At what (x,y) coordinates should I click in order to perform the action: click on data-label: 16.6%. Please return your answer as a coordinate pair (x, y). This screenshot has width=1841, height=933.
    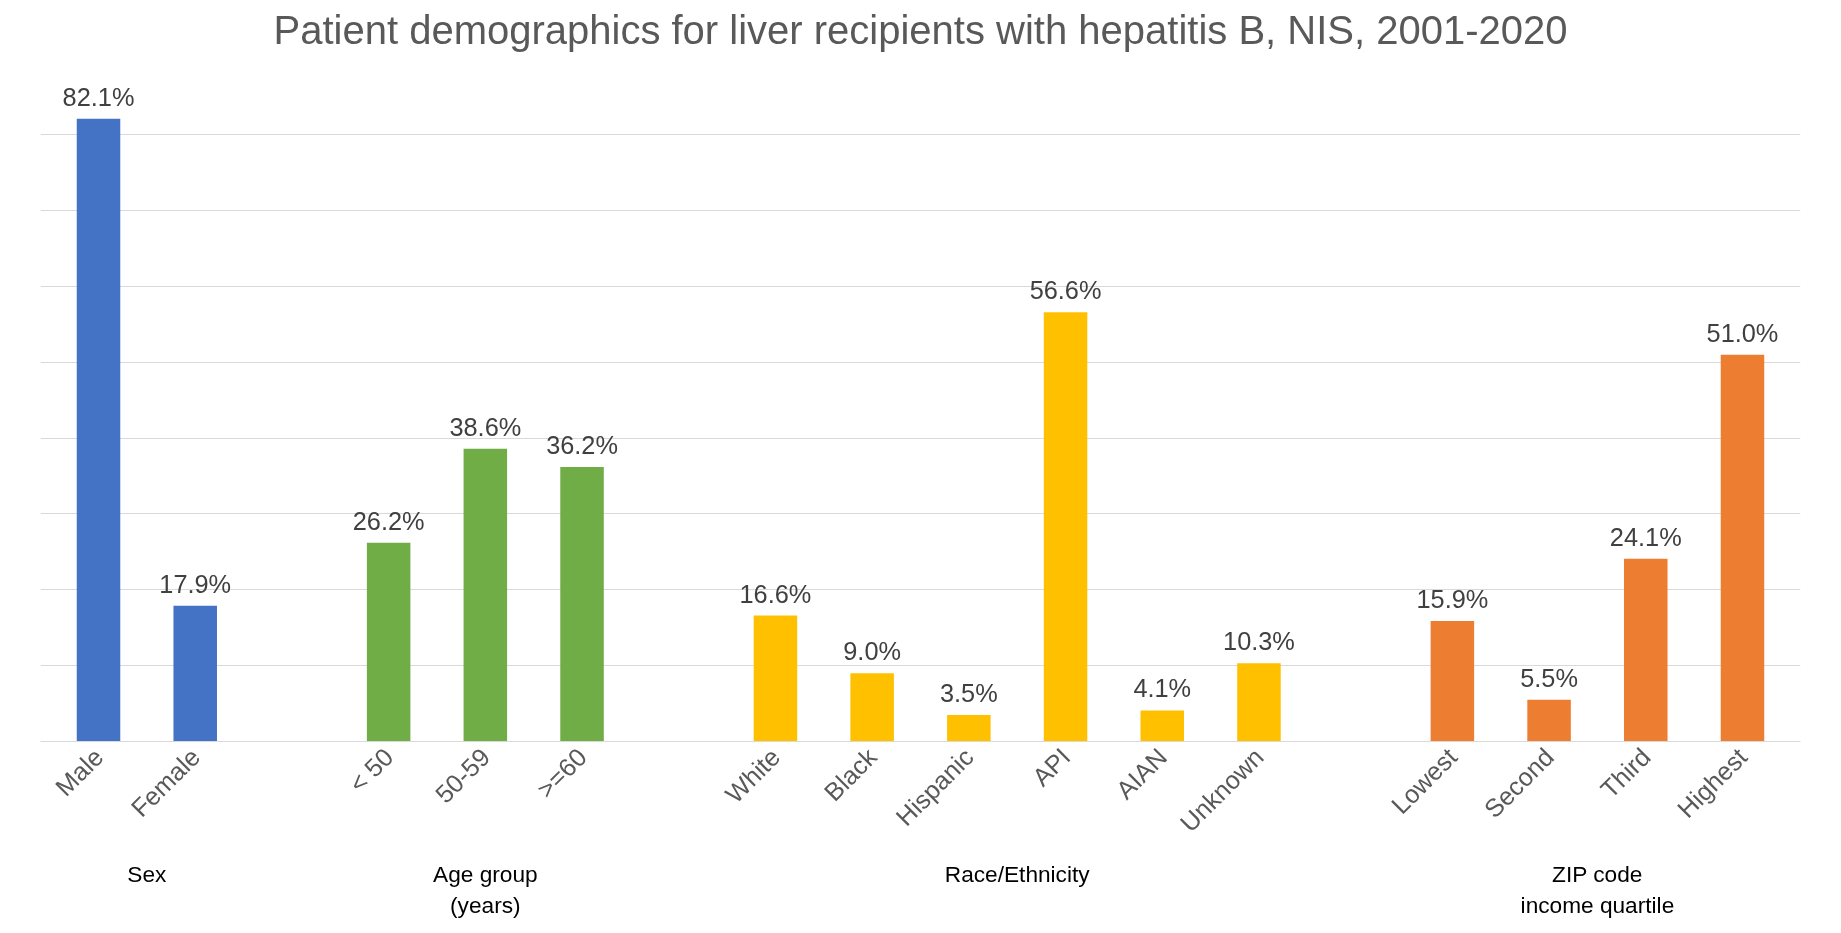
    Looking at the image, I should click on (775, 593).